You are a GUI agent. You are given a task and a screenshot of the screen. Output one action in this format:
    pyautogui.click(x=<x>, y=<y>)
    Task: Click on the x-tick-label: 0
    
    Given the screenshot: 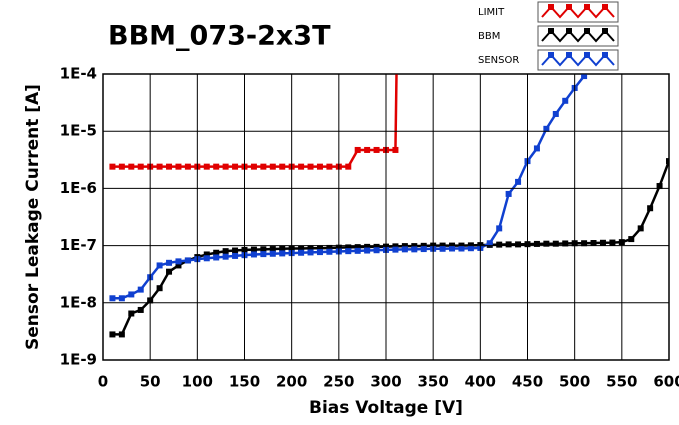 What is the action you would take?
    pyautogui.click(x=103, y=382)
    